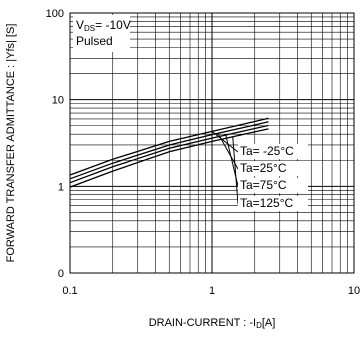 The height and width of the screenshot is (345, 362). Describe the element at coordinates (58, 101) in the screenshot. I see `y-tick-label: 10` at that location.